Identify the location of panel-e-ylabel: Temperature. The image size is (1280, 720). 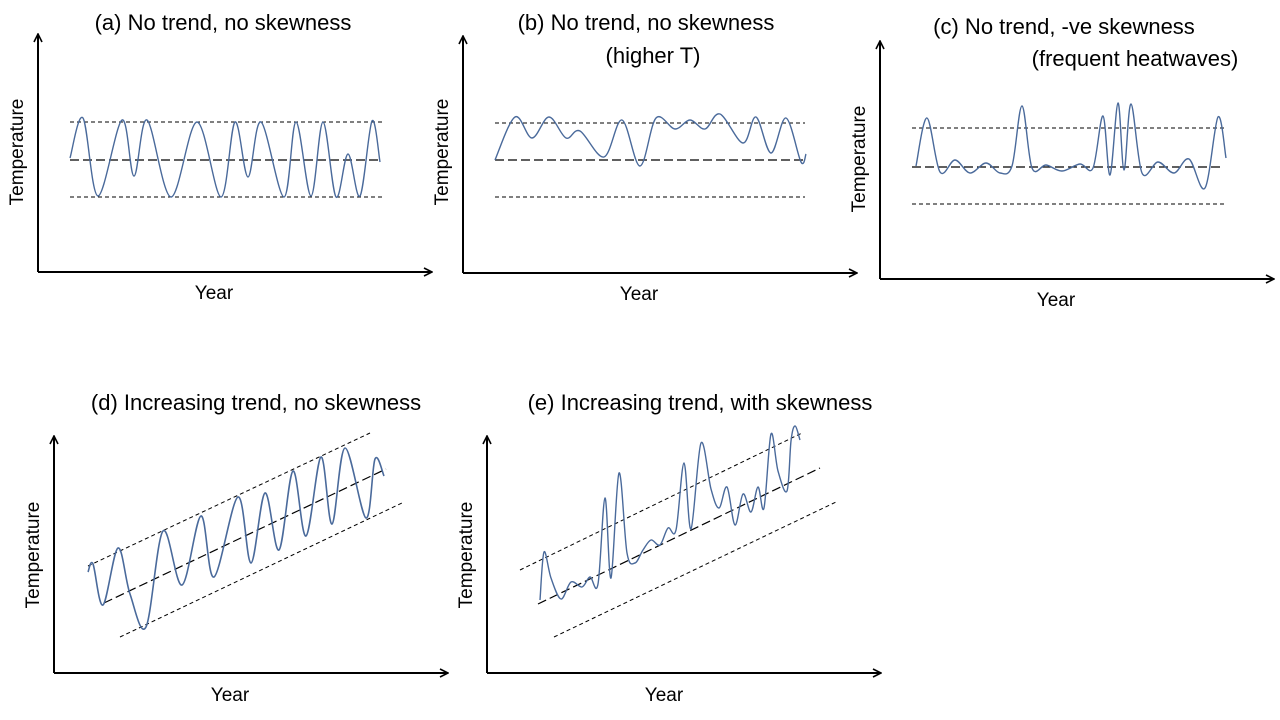
(466, 555).